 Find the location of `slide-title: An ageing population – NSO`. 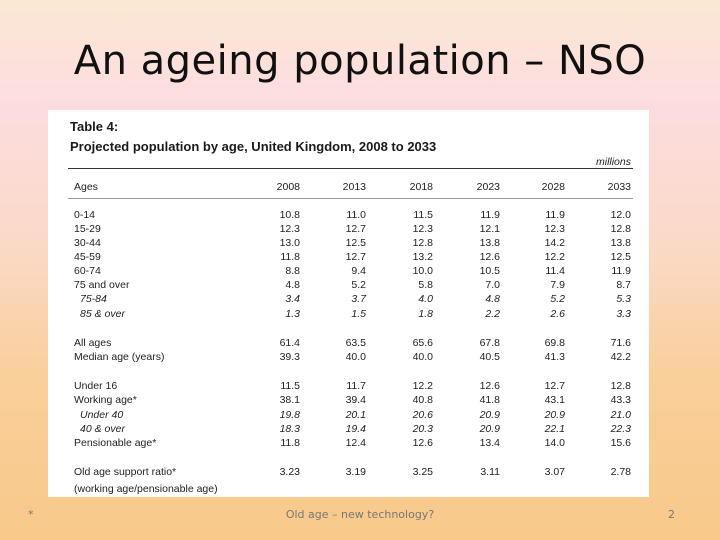

slide-title: An ageing population – NSO is located at coordinates (360, 61).